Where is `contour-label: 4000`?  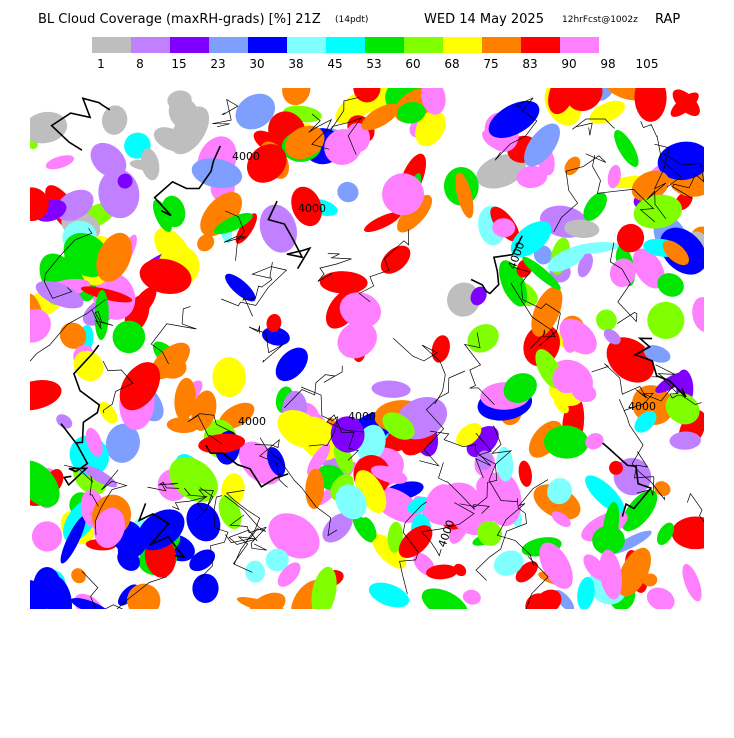
contour-label: 4000 is located at coordinates (246, 156).